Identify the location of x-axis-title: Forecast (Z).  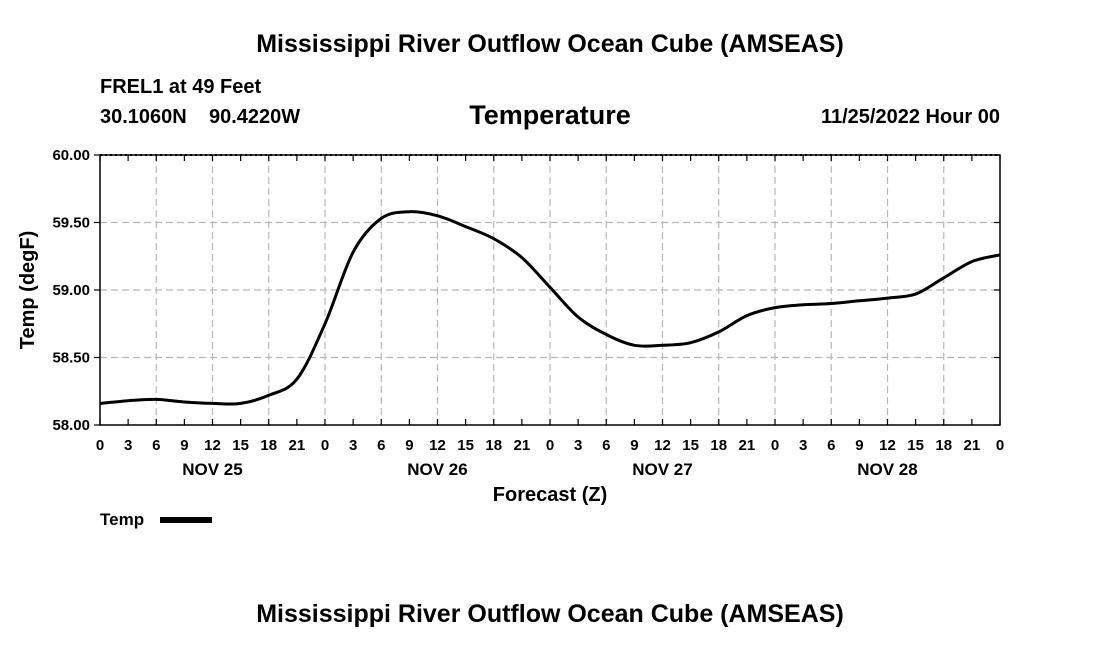
(550, 495).